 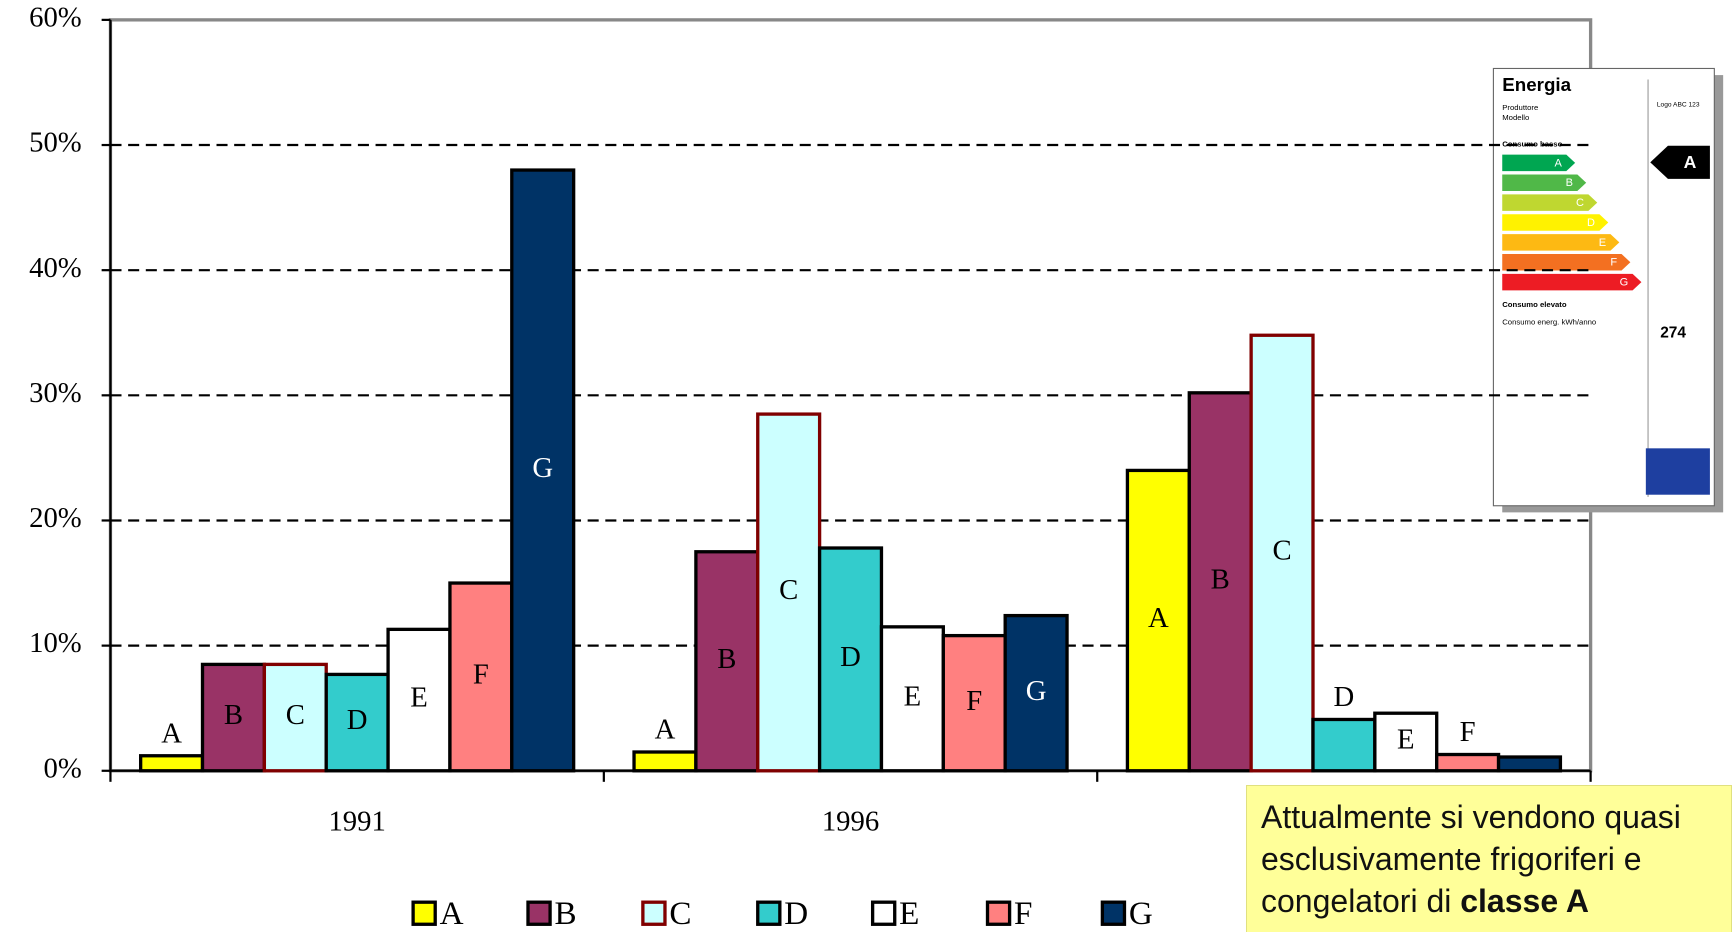 I want to click on legend-label: E, so click(x=909, y=913).